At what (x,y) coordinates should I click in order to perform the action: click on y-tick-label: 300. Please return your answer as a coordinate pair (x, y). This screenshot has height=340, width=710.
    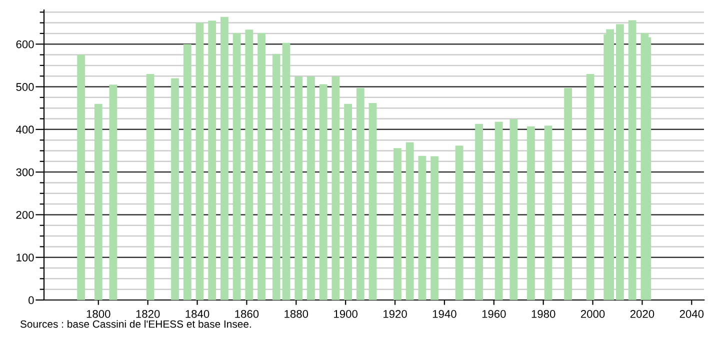
    Looking at the image, I should click on (25, 172).